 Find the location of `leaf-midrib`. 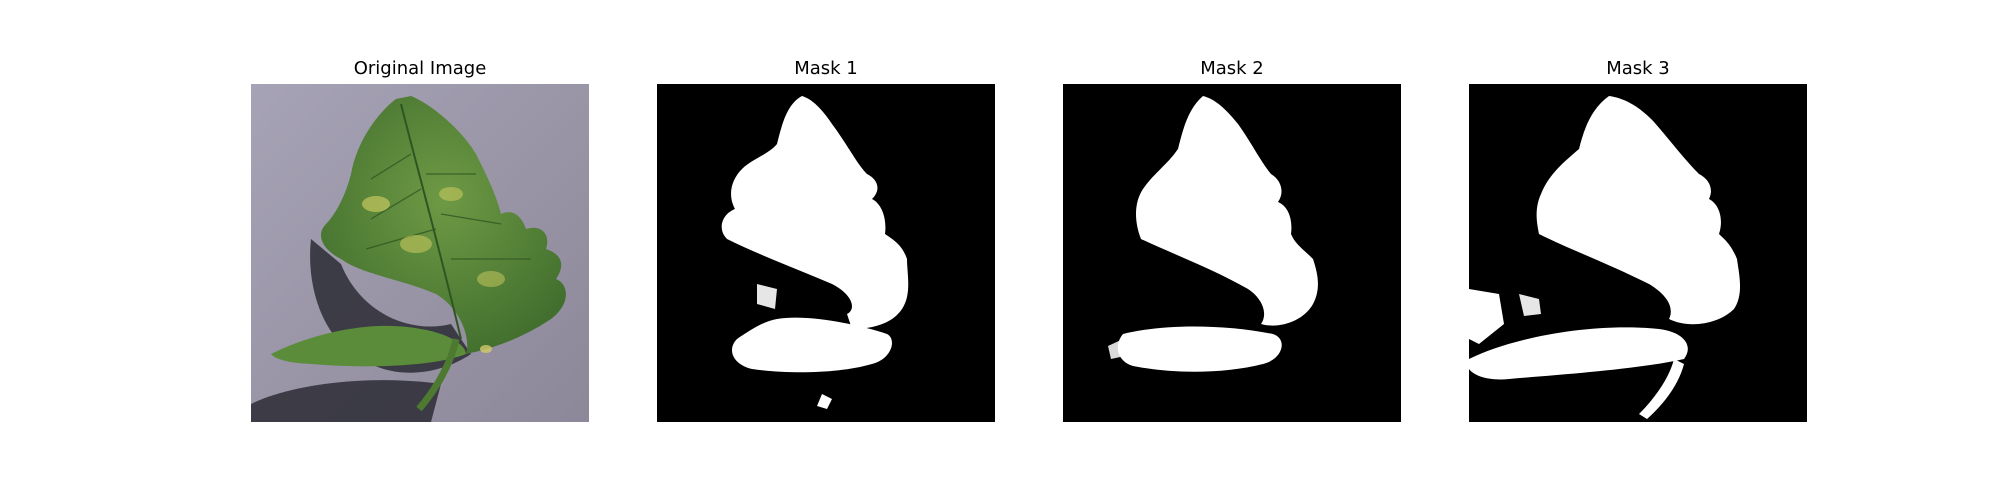

leaf-midrib is located at coordinates (431, 221).